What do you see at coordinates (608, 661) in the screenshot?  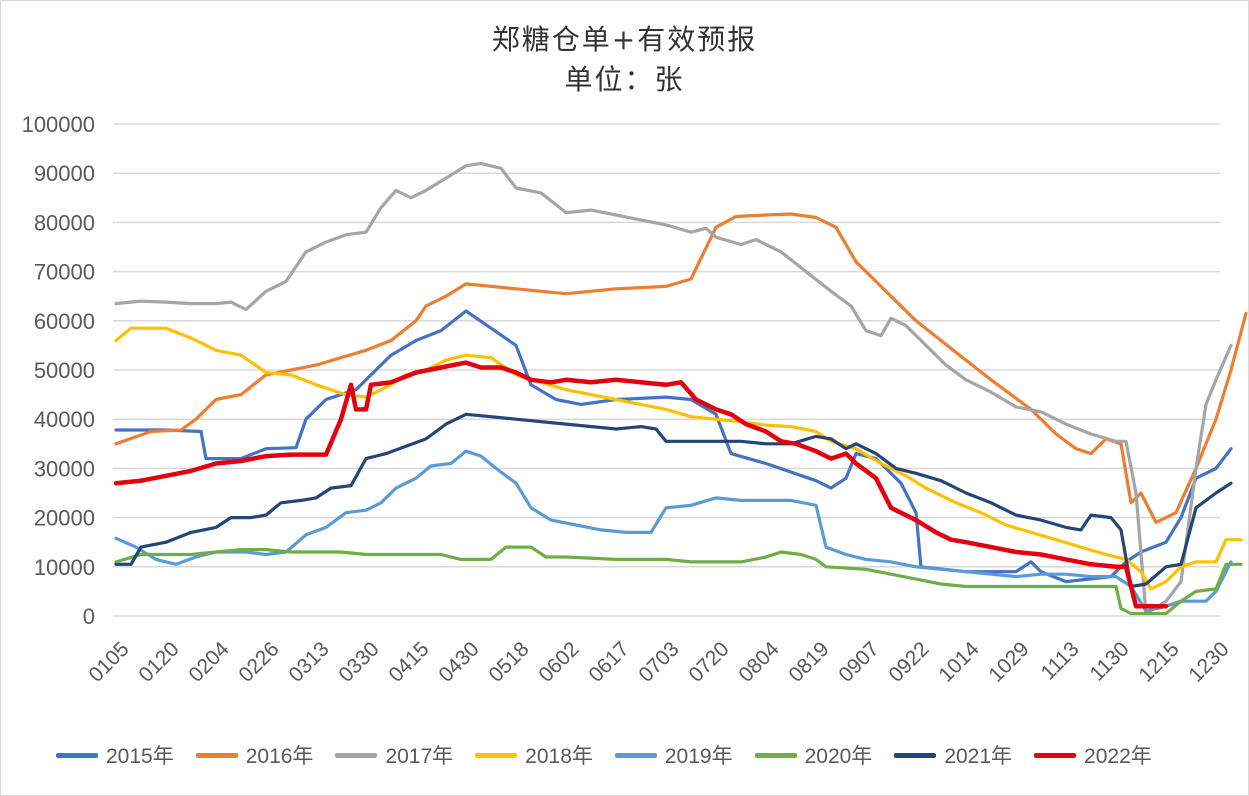 I see `x-tick-label: 0617` at bounding box center [608, 661].